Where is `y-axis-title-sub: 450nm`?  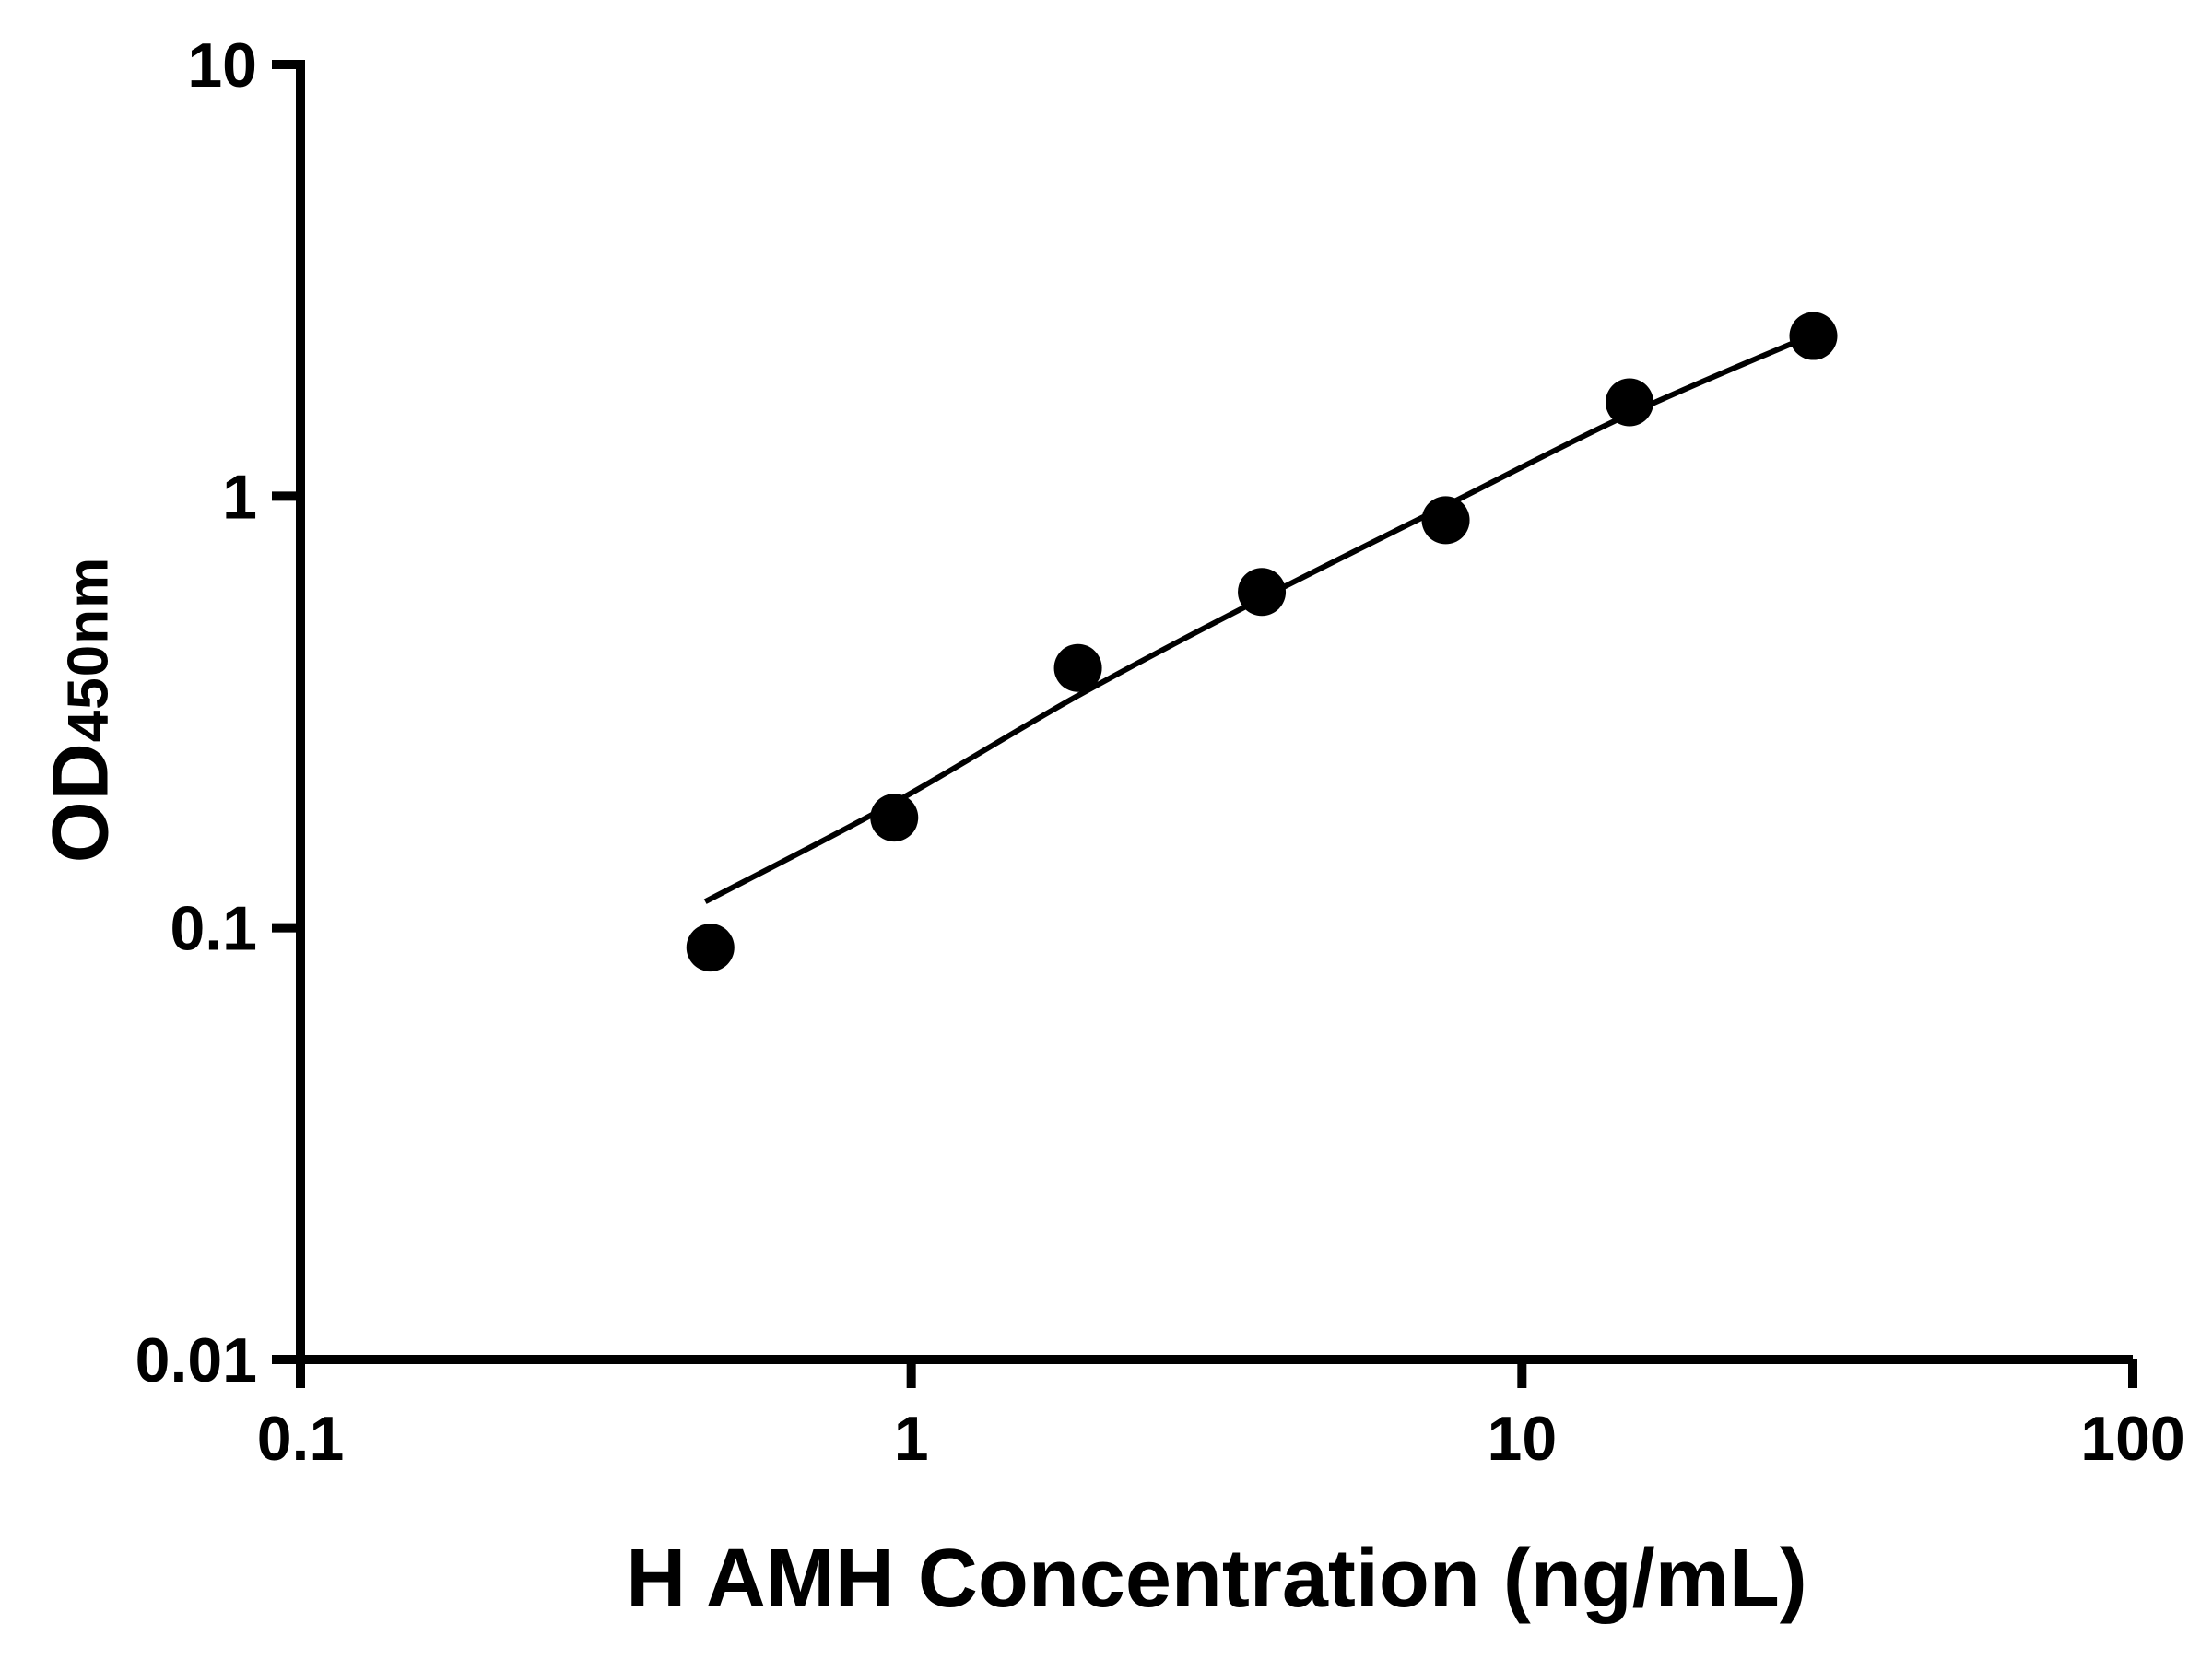 y-axis-title-sub: 450nm is located at coordinates (88, 649).